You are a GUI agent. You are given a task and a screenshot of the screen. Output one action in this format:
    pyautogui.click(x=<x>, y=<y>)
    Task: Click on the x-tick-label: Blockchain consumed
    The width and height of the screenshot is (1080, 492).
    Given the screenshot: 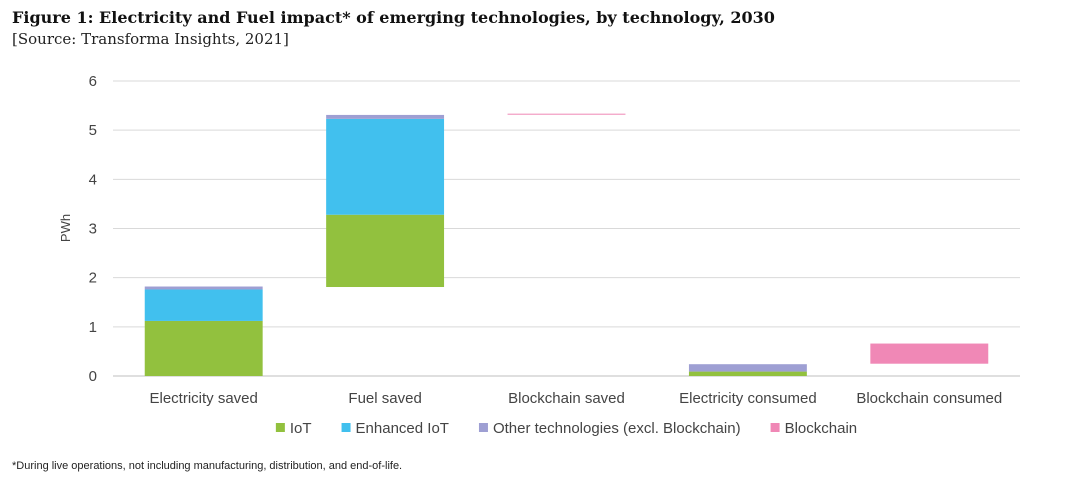 What is the action you would take?
    pyautogui.click(x=929, y=398)
    